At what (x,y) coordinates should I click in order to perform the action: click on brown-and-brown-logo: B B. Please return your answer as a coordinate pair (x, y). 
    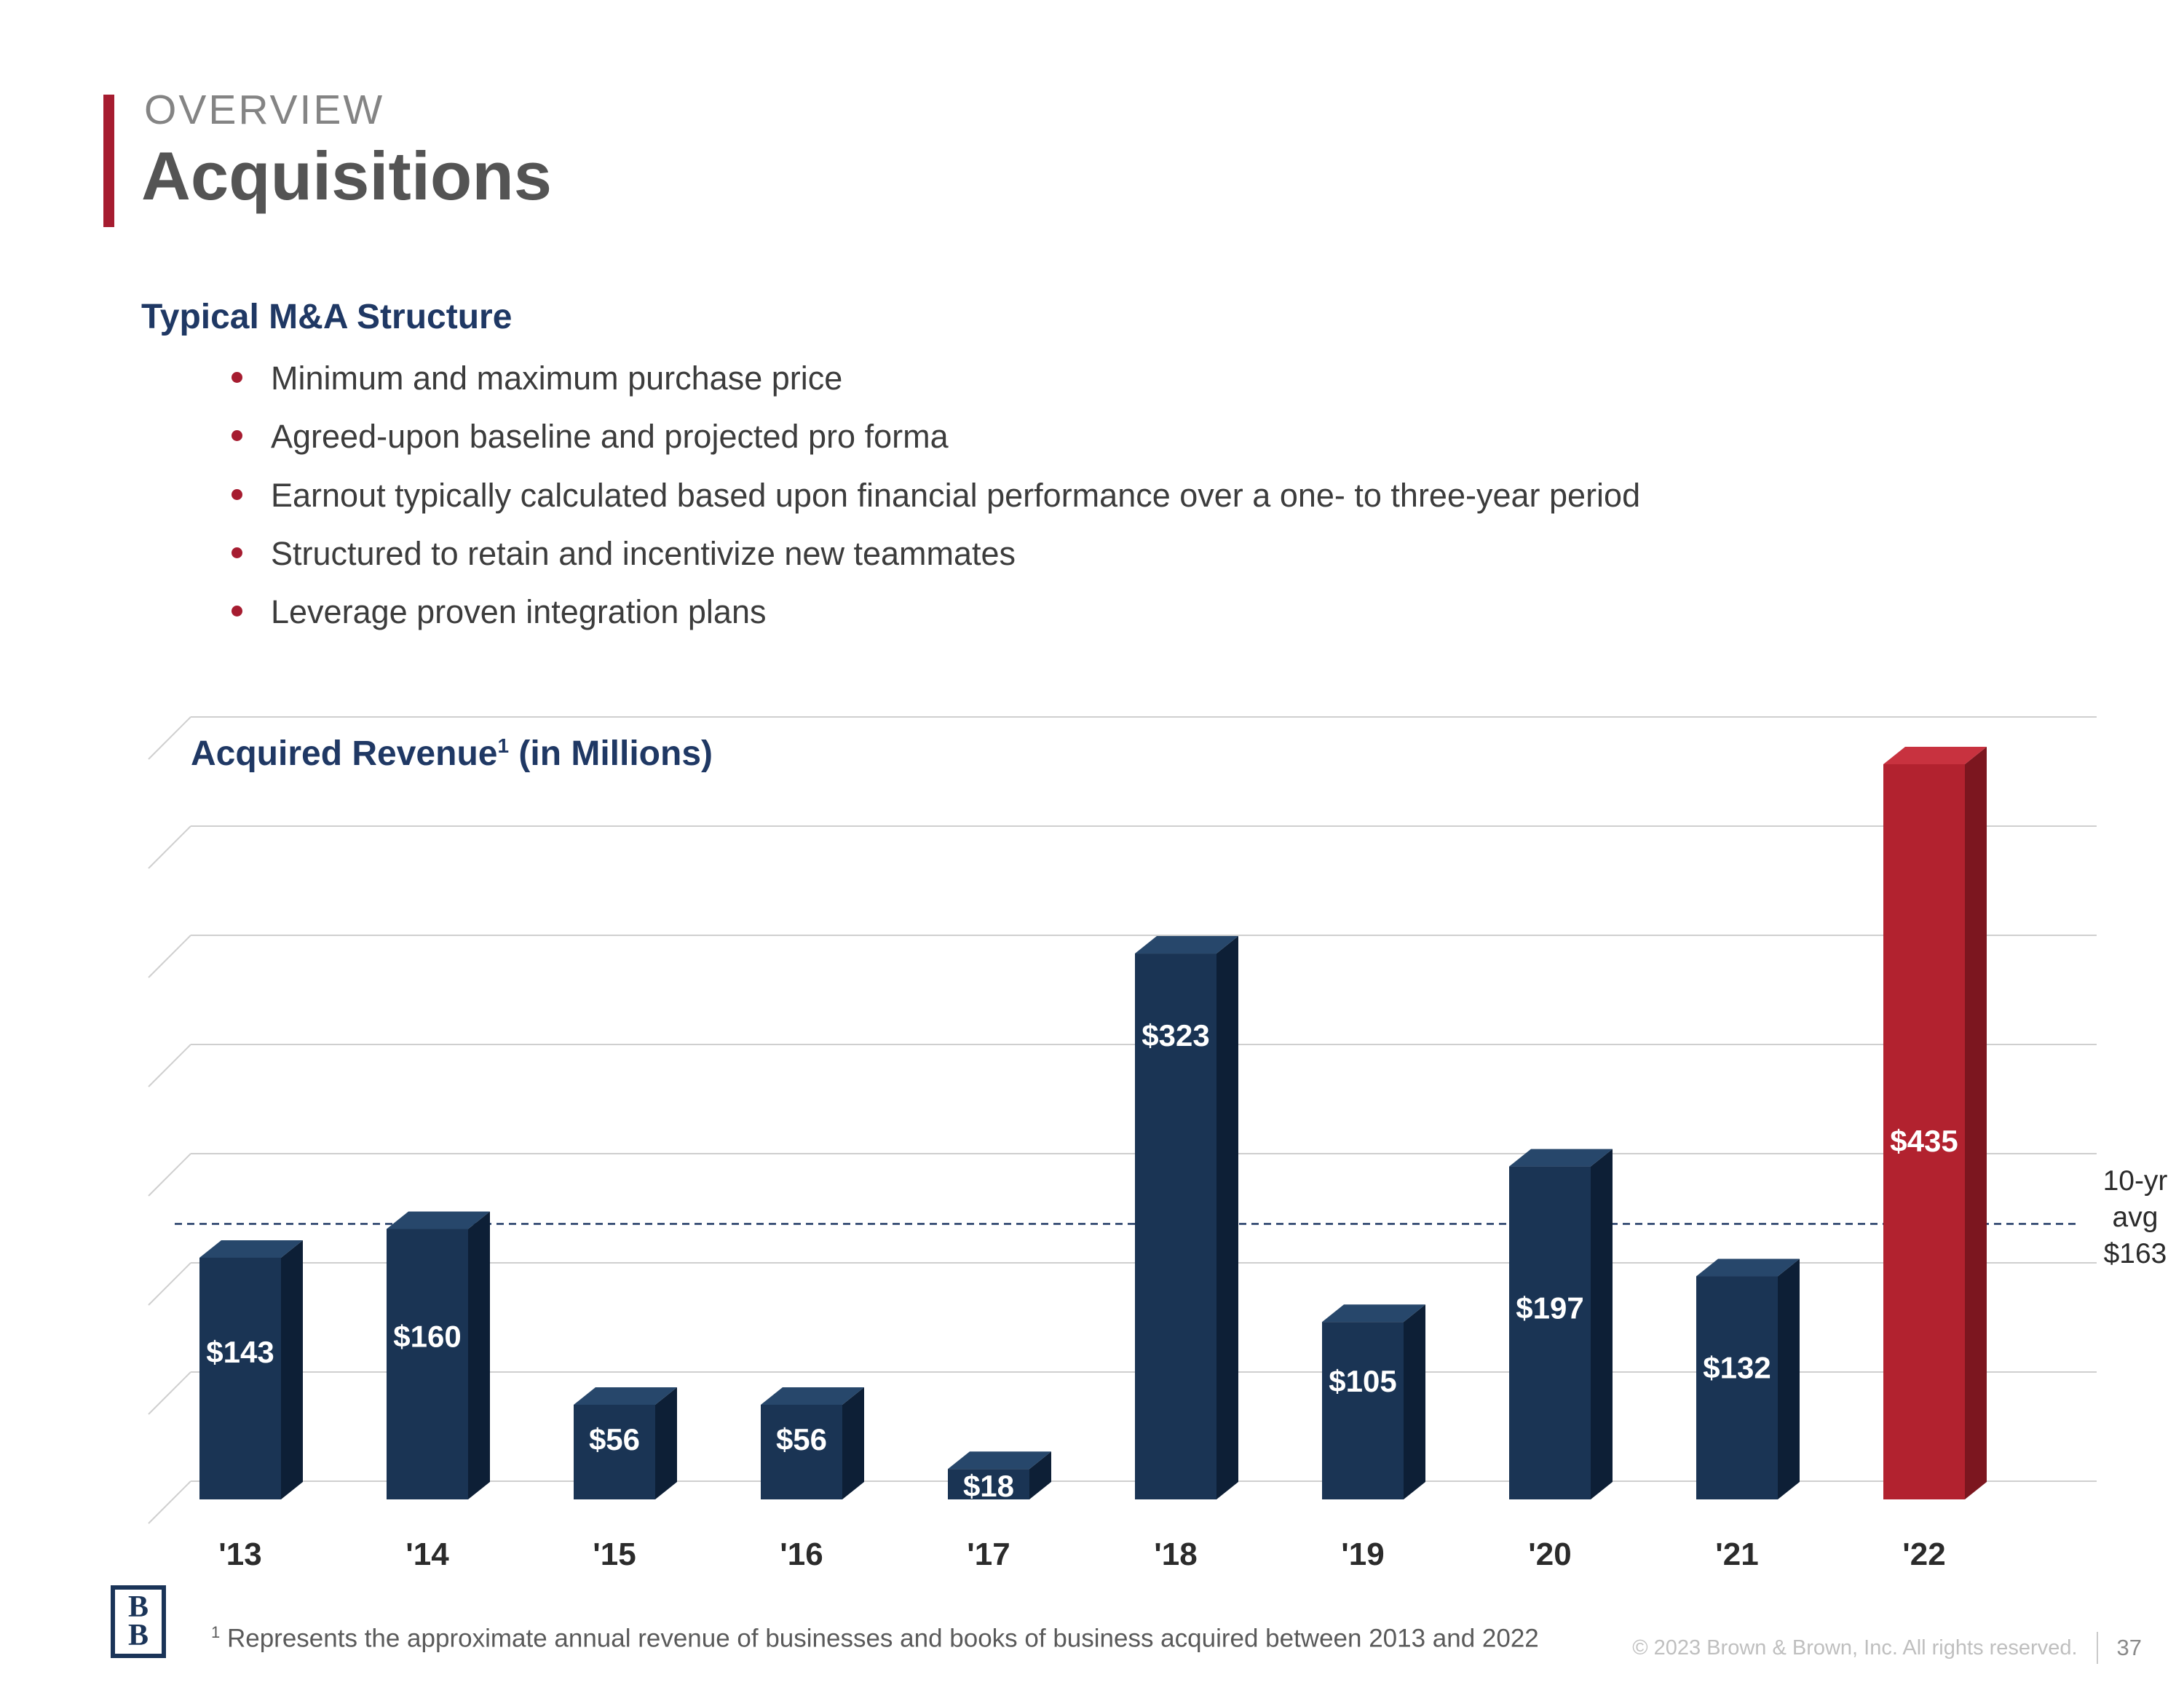
    Looking at the image, I should click on (138, 1621).